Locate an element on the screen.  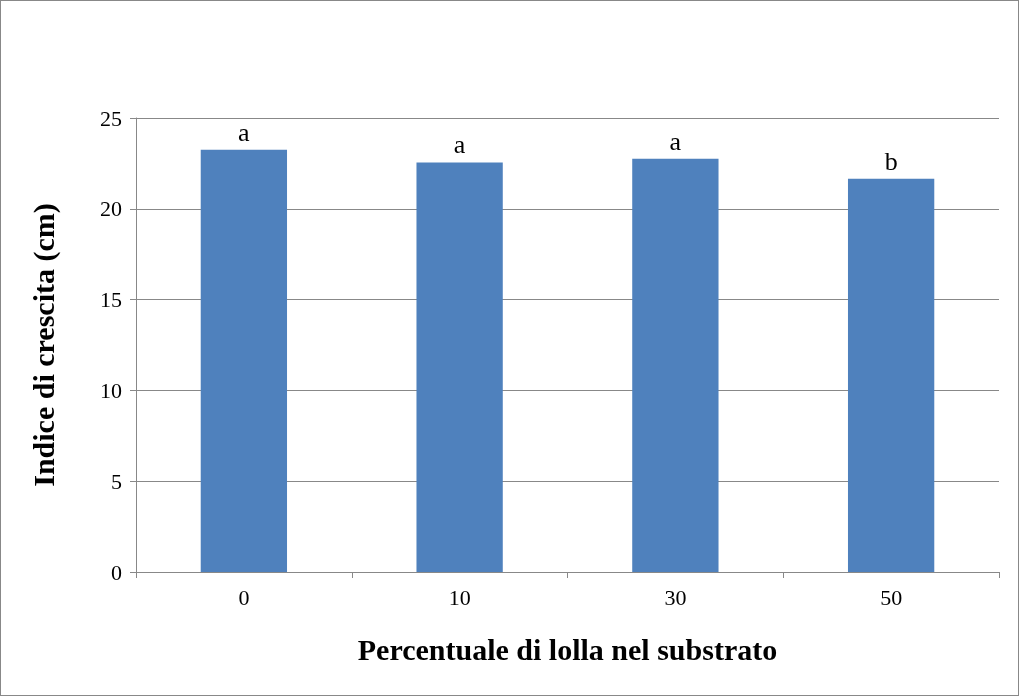
y-tick-label: 0 is located at coordinates (116, 572).